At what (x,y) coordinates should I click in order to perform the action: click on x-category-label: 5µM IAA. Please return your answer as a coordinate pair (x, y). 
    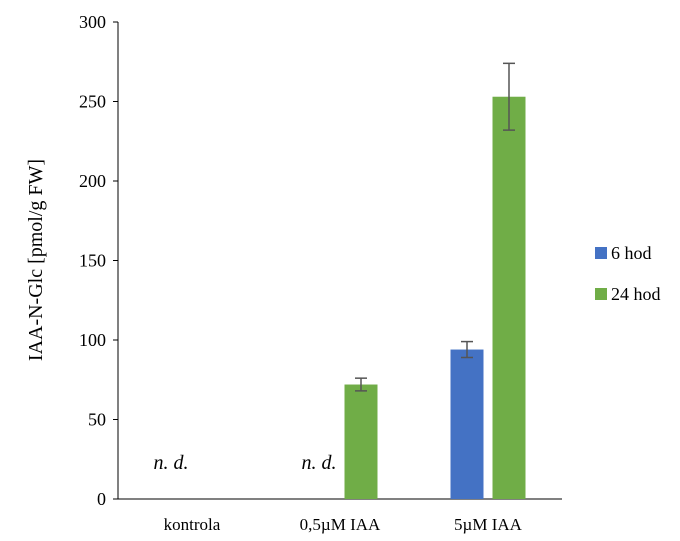
    Looking at the image, I should click on (488, 524).